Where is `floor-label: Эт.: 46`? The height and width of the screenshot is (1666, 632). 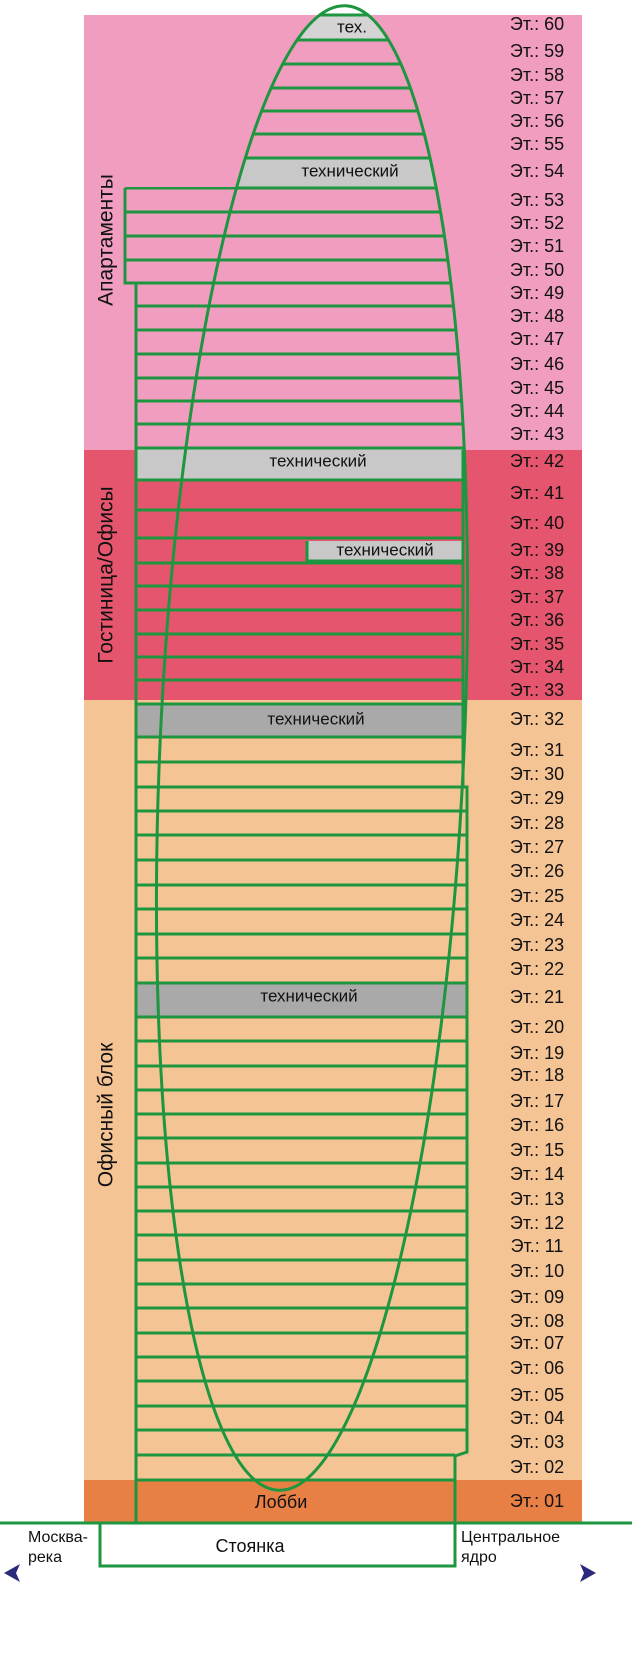
floor-label: Эт.: 46 is located at coordinates (537, 364).